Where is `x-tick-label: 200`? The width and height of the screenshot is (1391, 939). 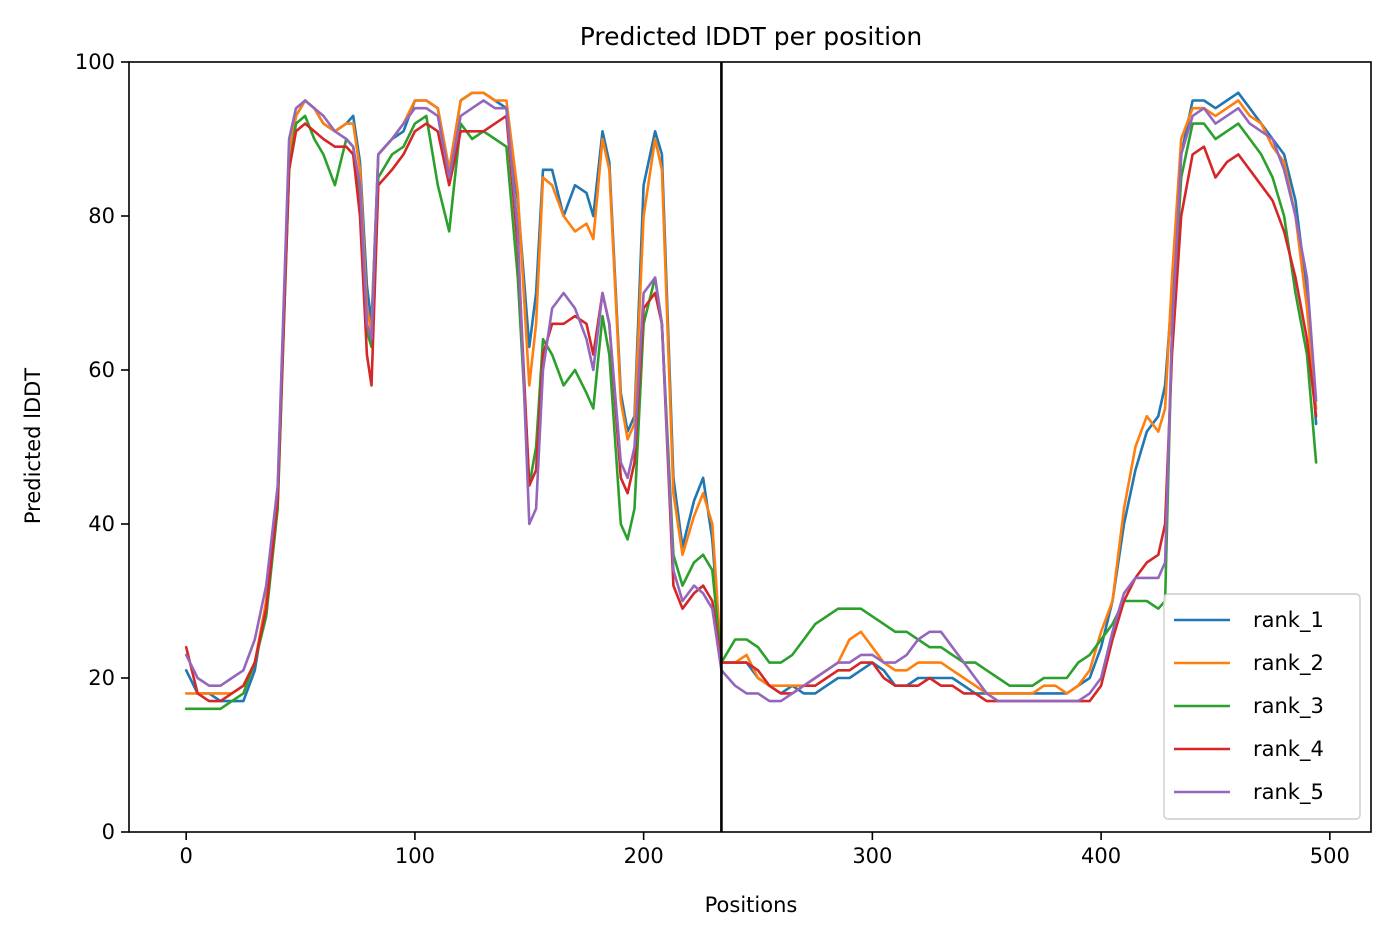
x-tick-label: 200 is located at coordinates (644, 856).